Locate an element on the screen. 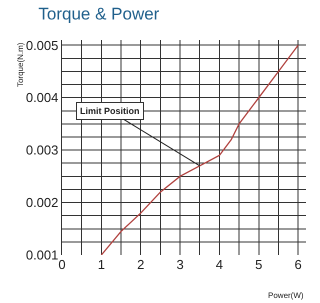 This screenshot has width=320, height=303. annotation: Limit Position is located at coordinates (110, 111).